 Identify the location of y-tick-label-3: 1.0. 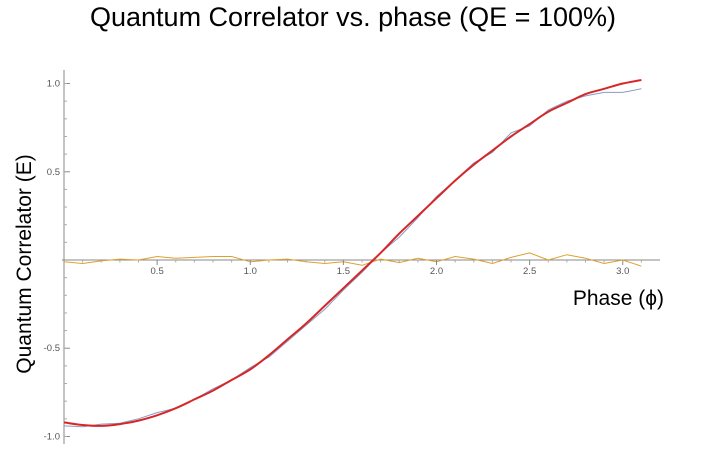
(53, 84).